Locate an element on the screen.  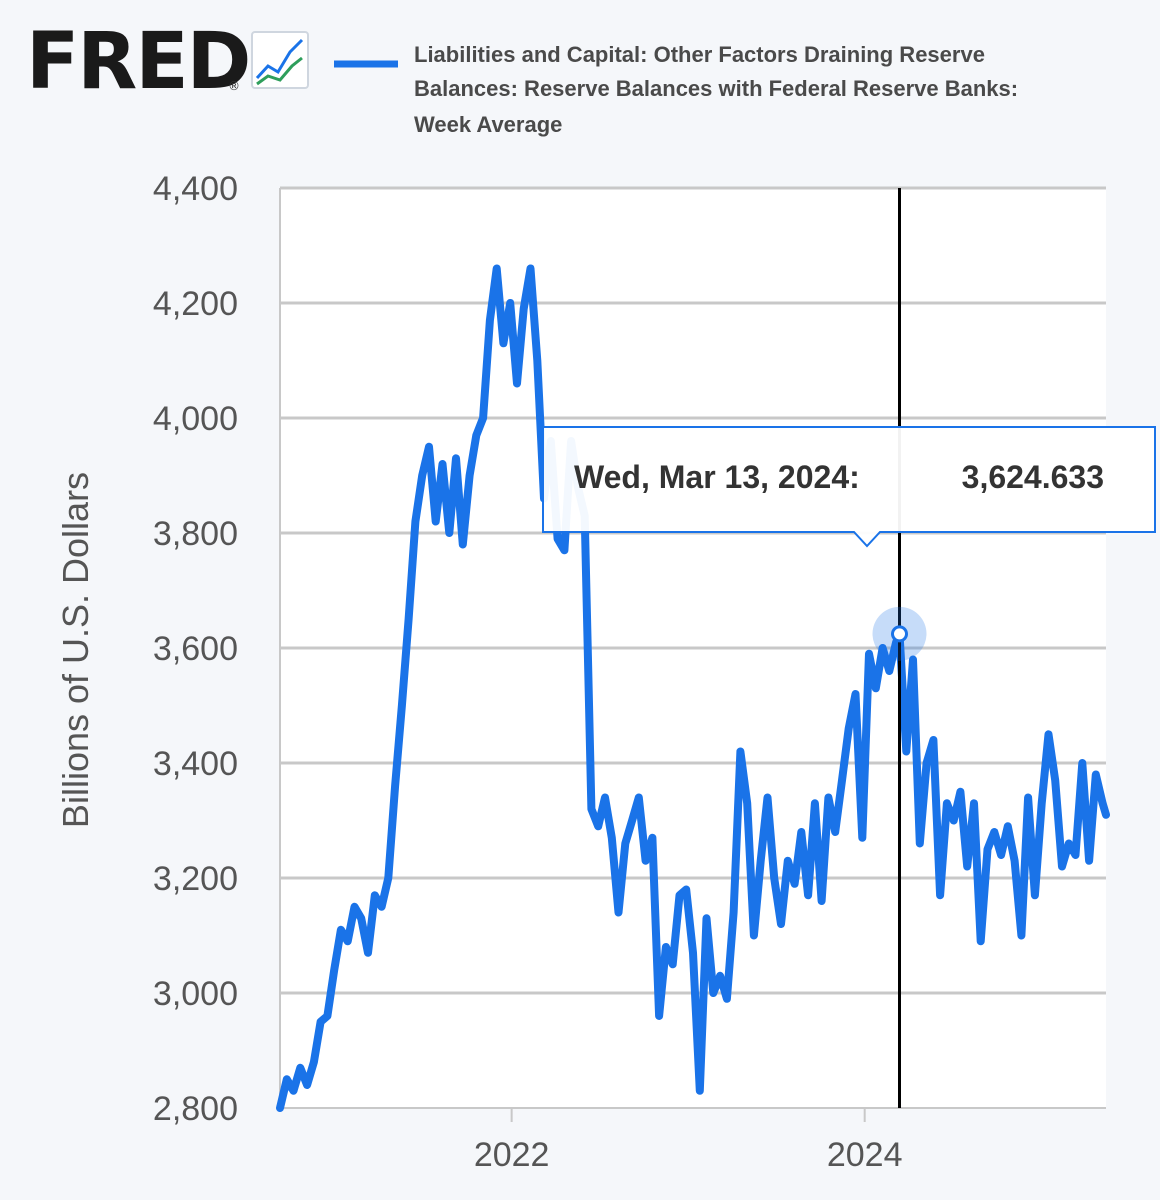
tooltip: Wed, Mar 13, 2024: 3,624.633 is located at coordinates (849, 487).